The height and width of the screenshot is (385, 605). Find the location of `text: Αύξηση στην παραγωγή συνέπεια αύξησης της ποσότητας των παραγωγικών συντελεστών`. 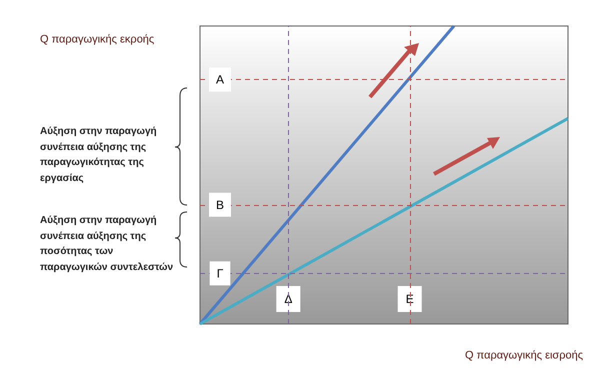

text: Αύξηση στην παραγωγή συνέπεια αύξησης της ποσότητας των παραγωγικών συντελεστών is located at coordinates (107, 244).